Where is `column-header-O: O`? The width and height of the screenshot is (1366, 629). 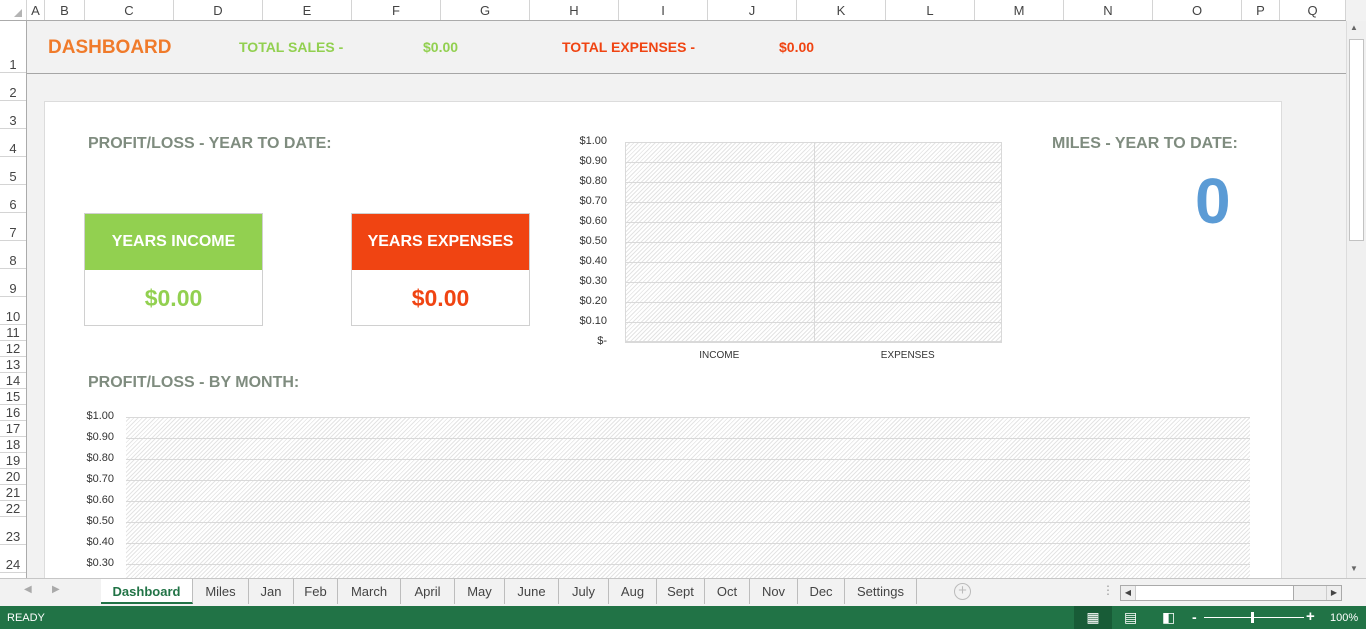 column-header-O: O is located at coordinates (1197, 10).